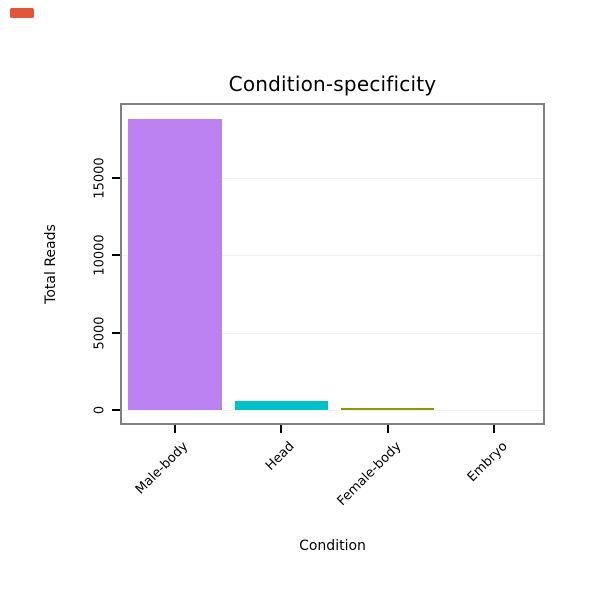 The height and width of the screenshot is (600, 600). I want to click on y-tick-label: 5000, so click(100, 333).